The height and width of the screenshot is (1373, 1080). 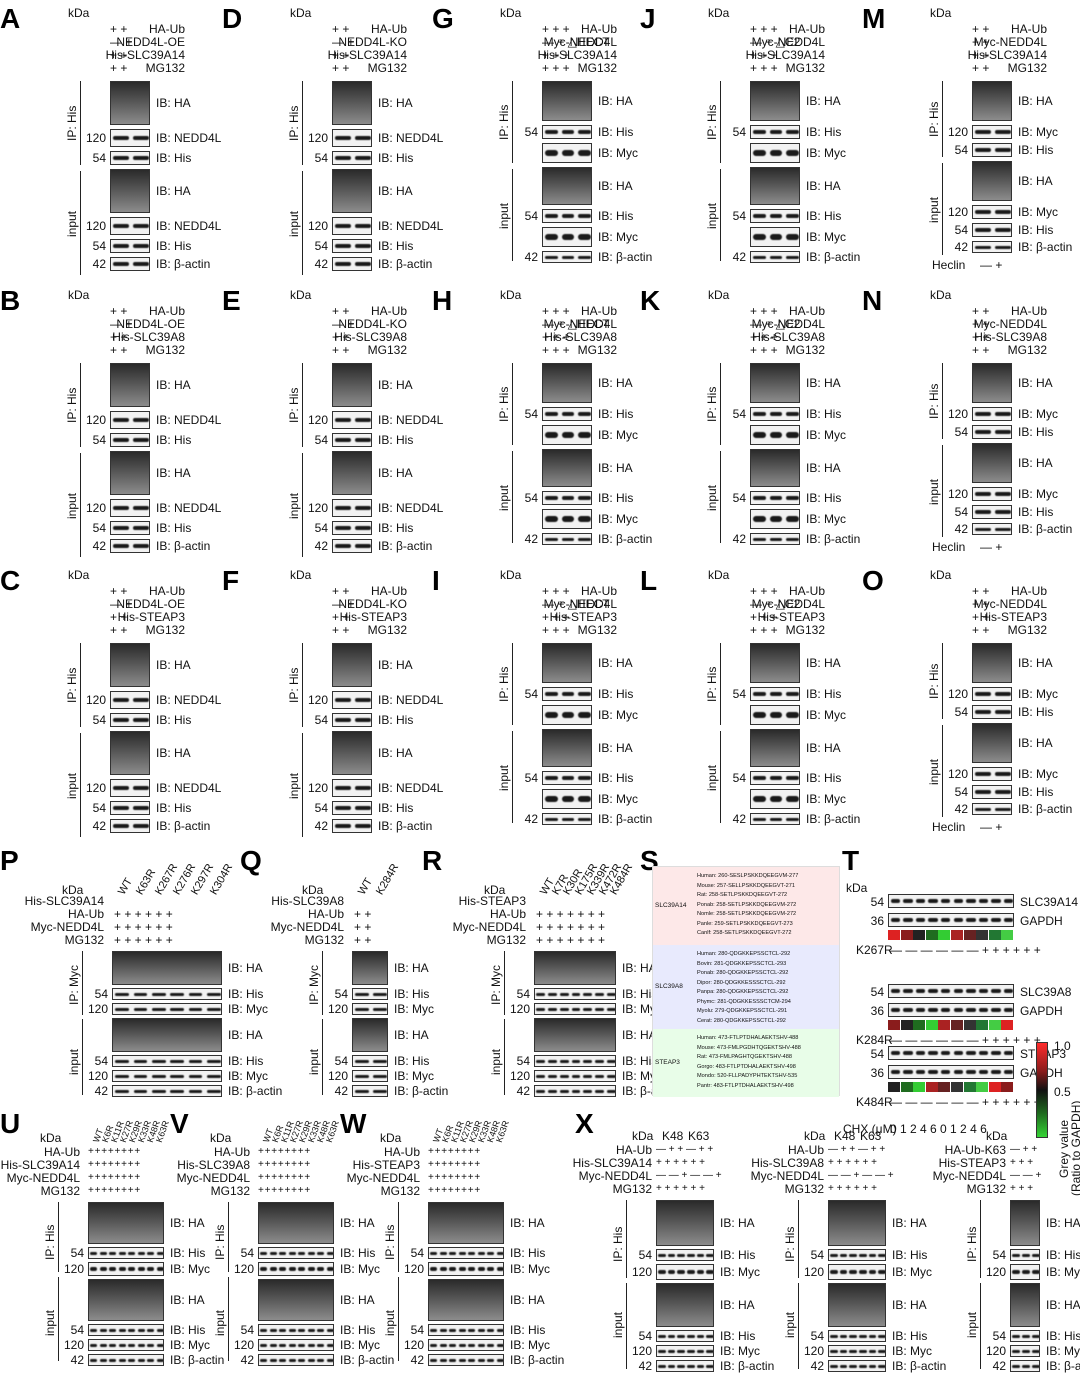 What do you see at coordinates (788, 324) in the screenshot?
I see `row-label: Myc-NEDD4L` at bounding box center [788, 324].